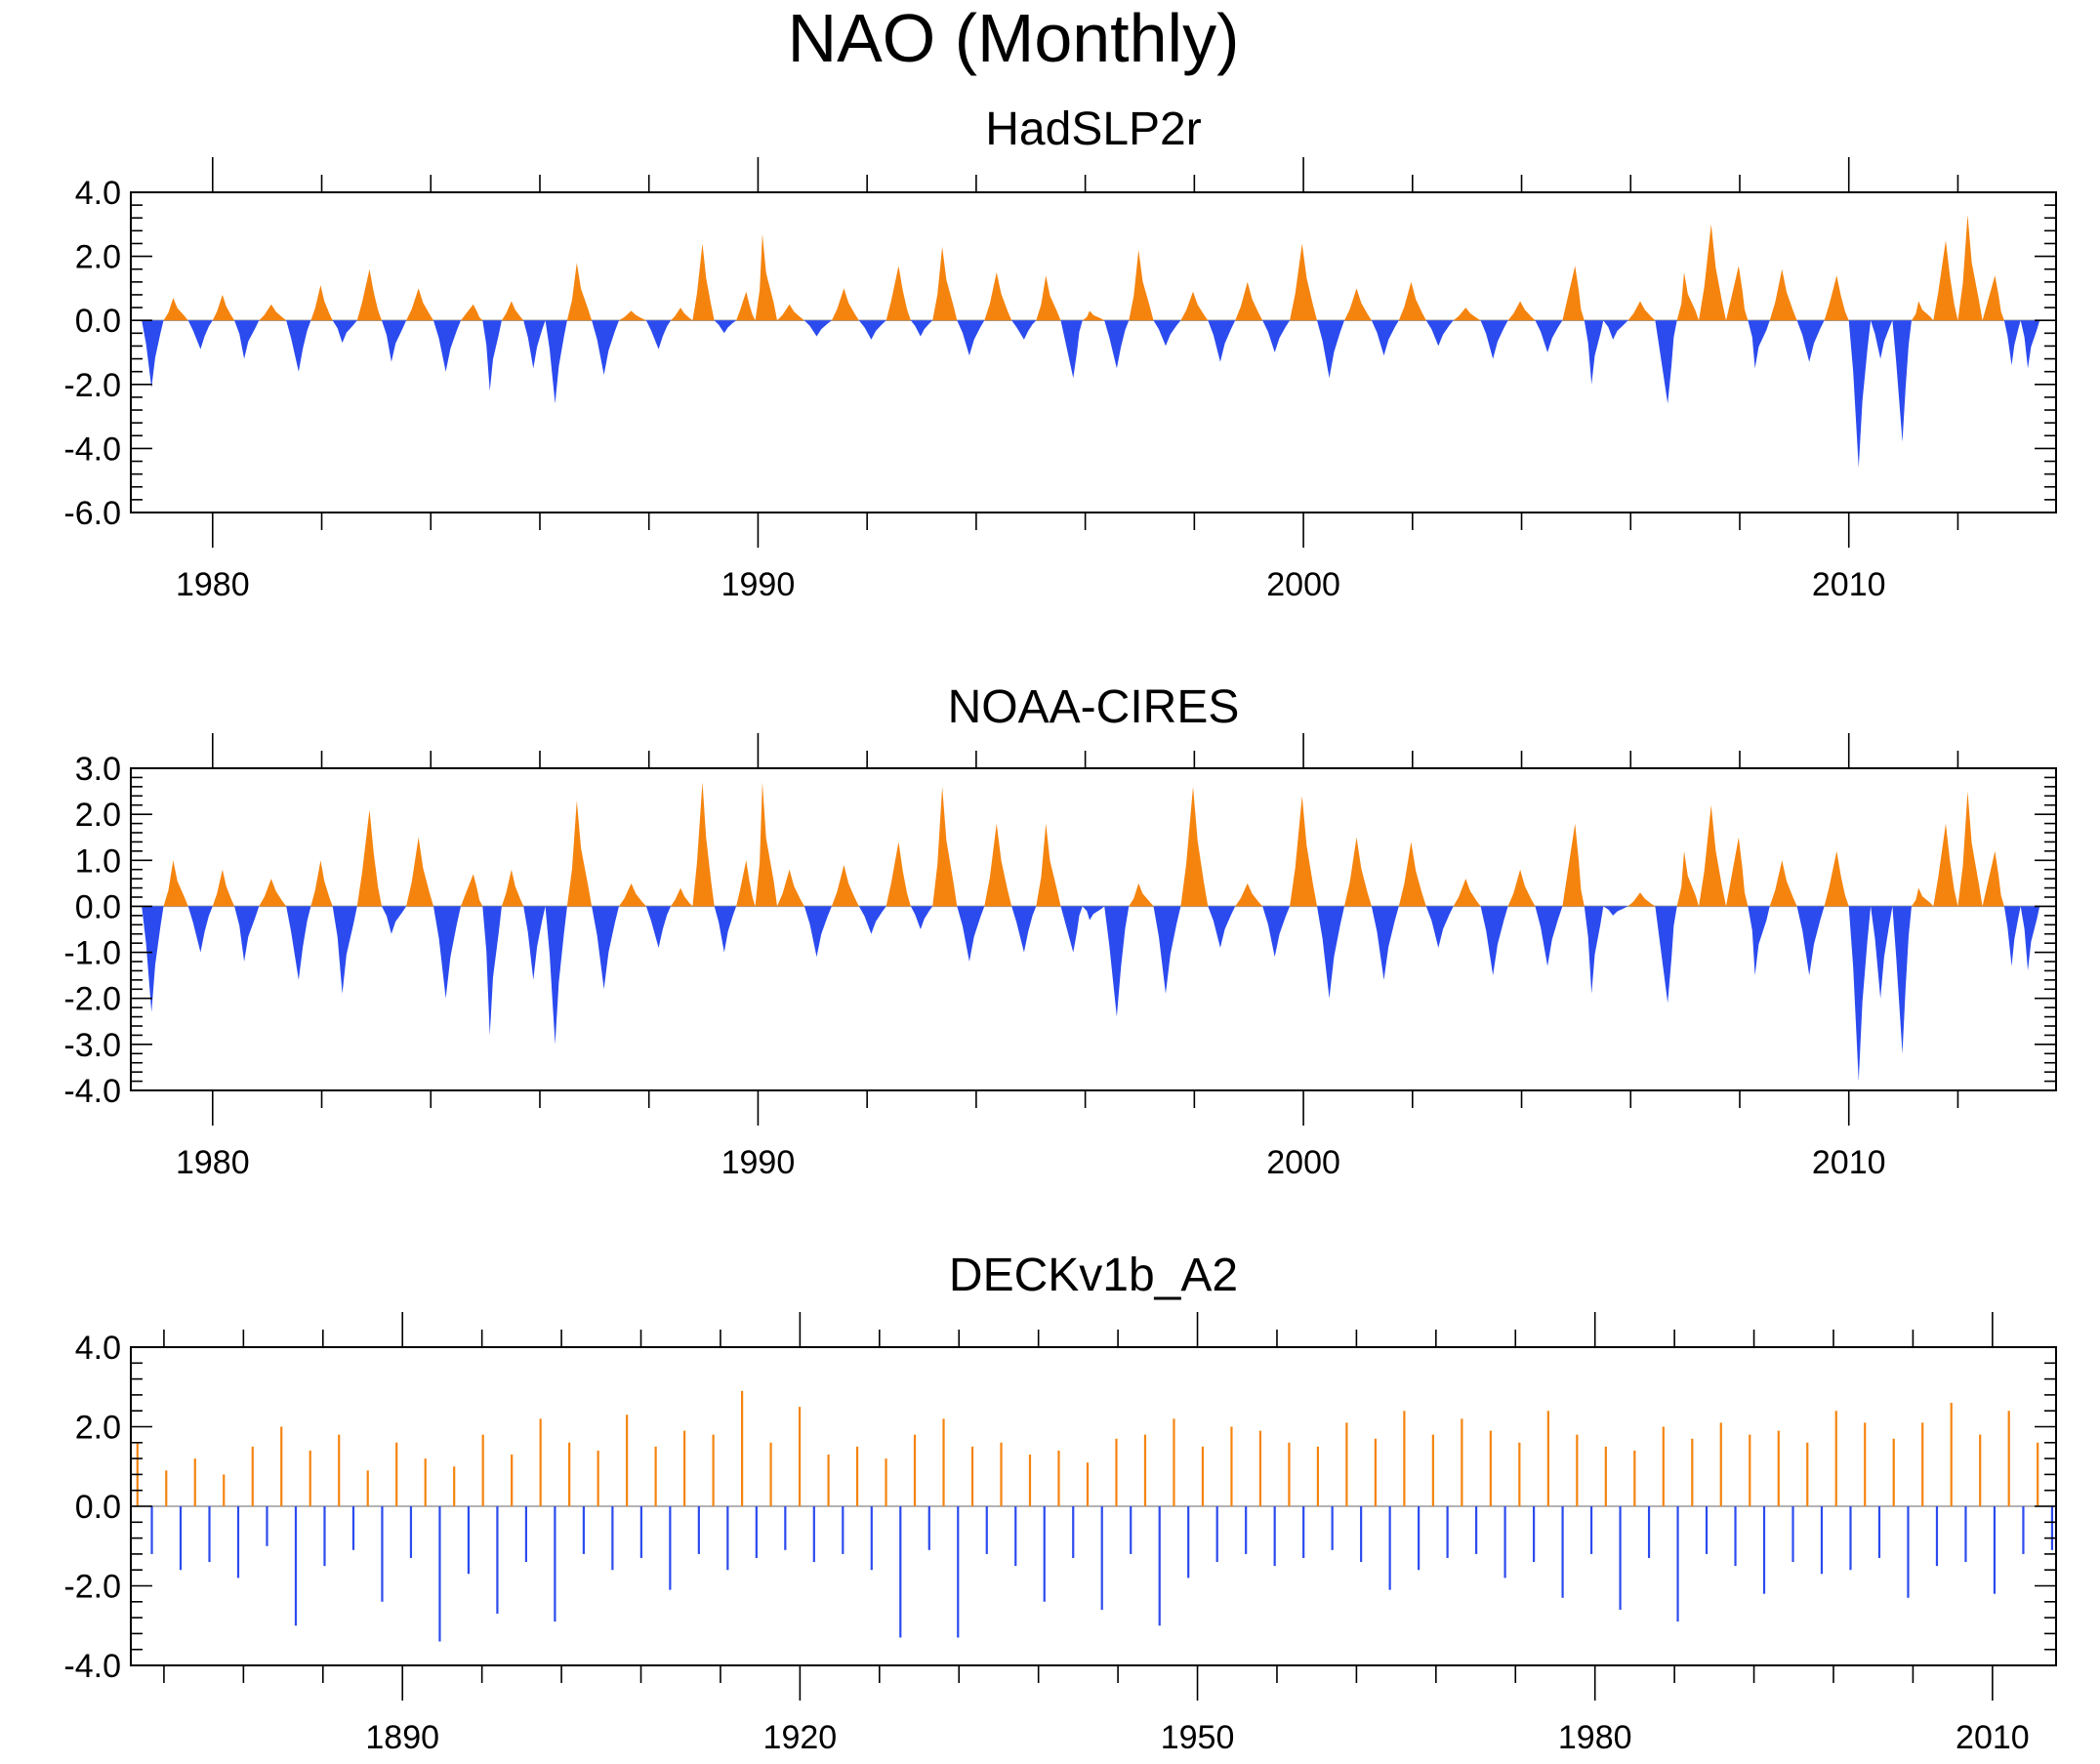  Describe the element at coordinates (1014, 38) in the screenshot. I see `figure-title: NAO (Monthly)` at that location.